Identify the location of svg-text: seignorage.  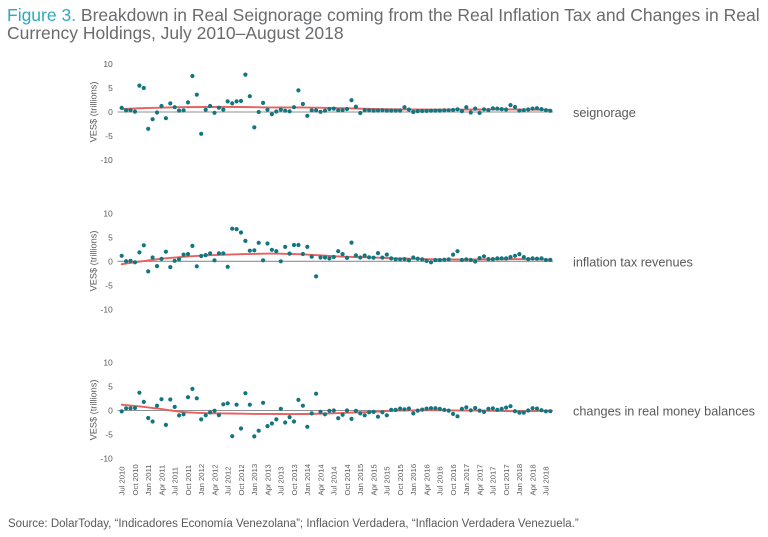
(604, 113).